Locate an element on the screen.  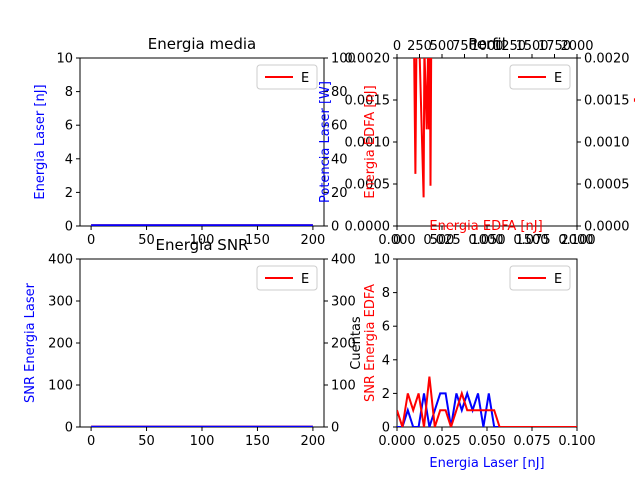
p3-y2-tick-label: 200 is located at coordinates (343, 344).